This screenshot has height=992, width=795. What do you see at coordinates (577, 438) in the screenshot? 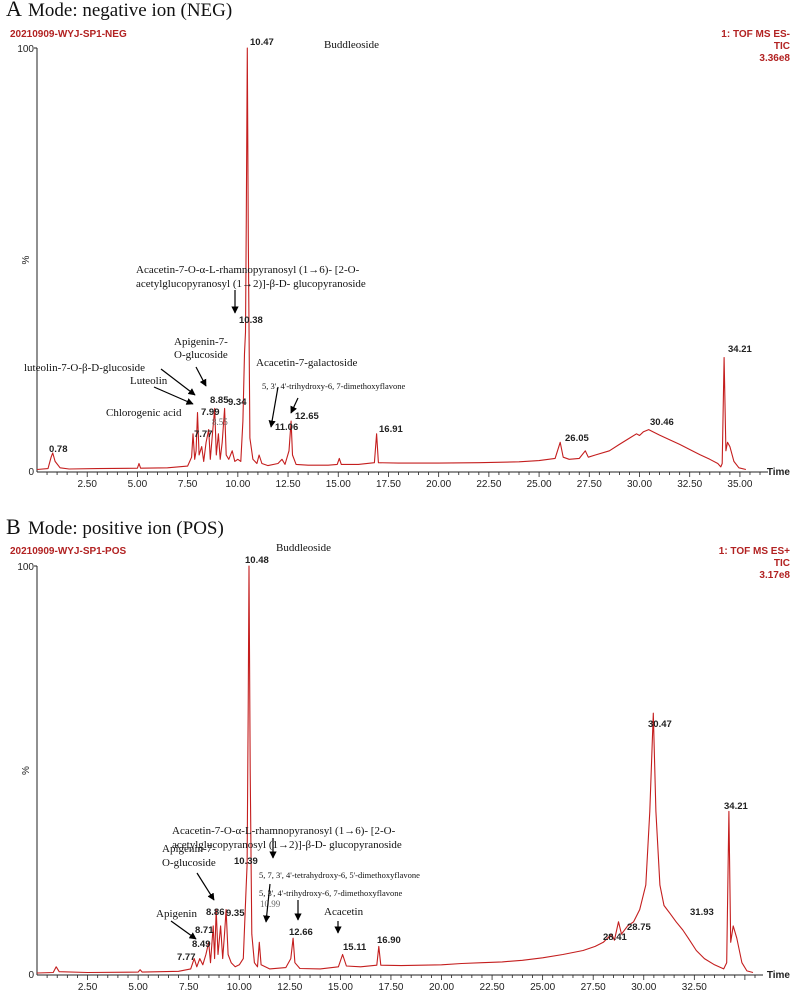
I see `peak-label: 26.05` at bounding box center [577, 438].